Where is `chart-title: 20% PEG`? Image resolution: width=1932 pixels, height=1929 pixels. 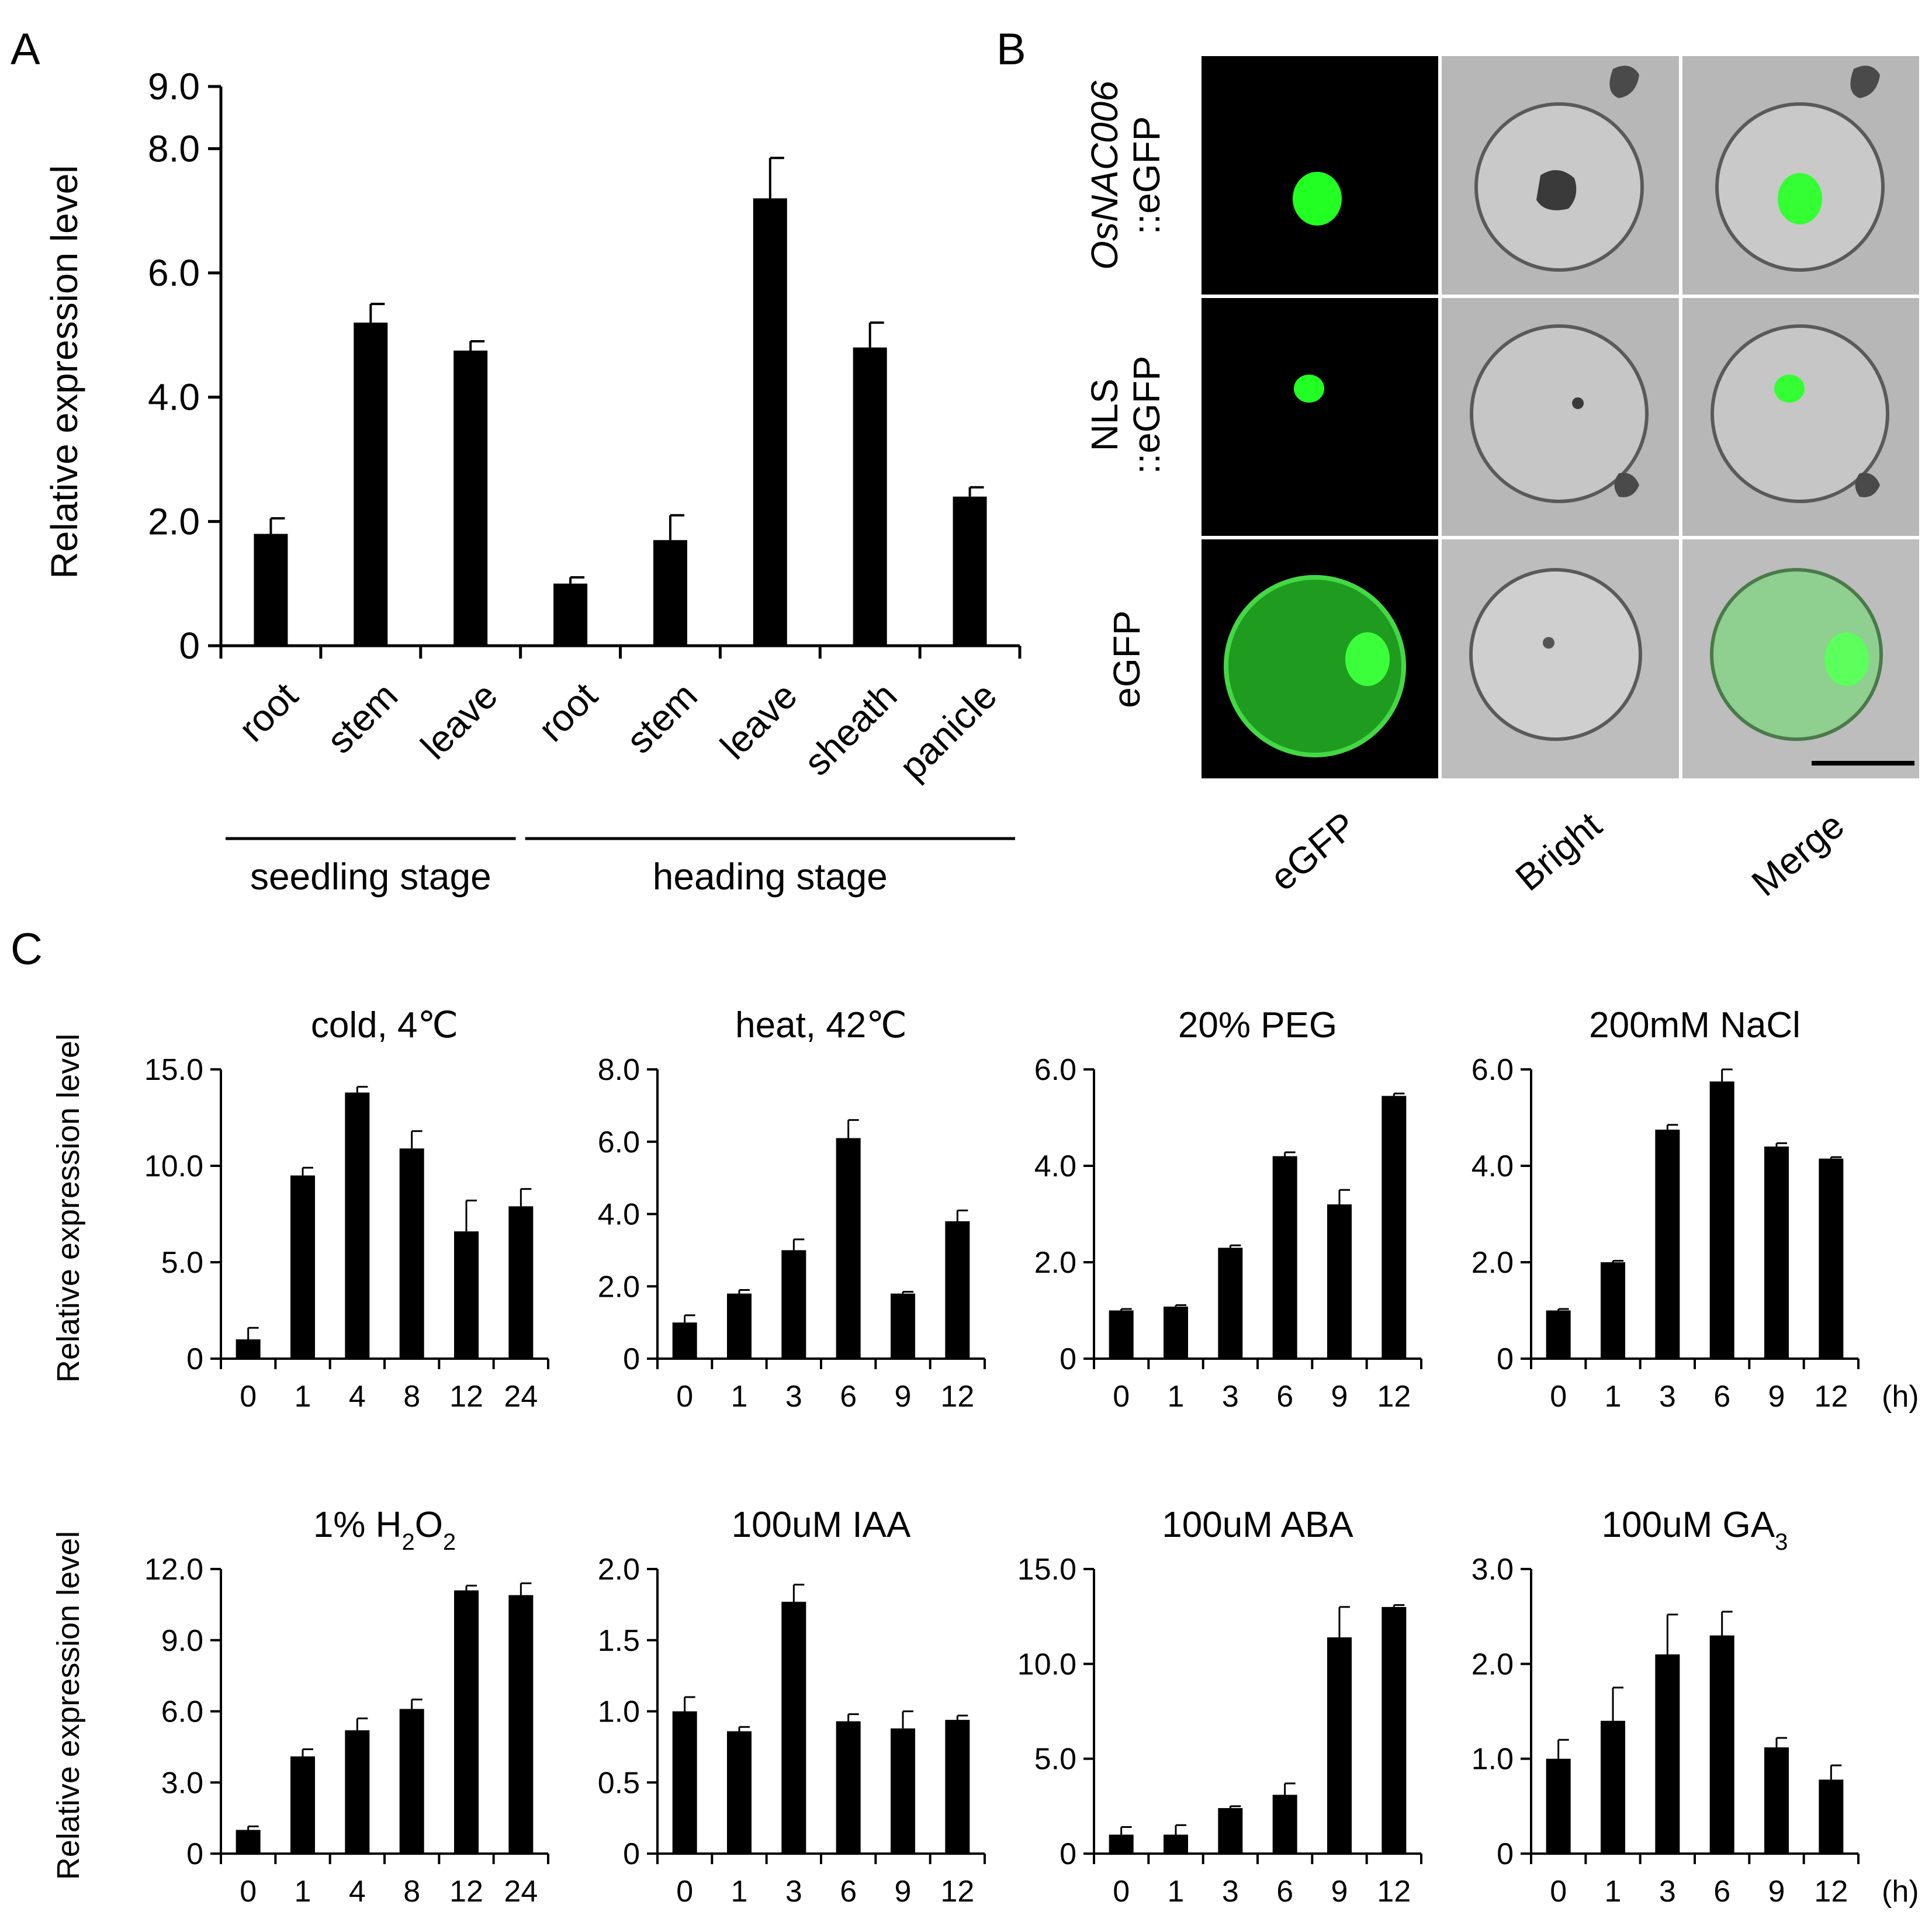 chart-title: 20% PEG is located at coordinates (1257, 1025).